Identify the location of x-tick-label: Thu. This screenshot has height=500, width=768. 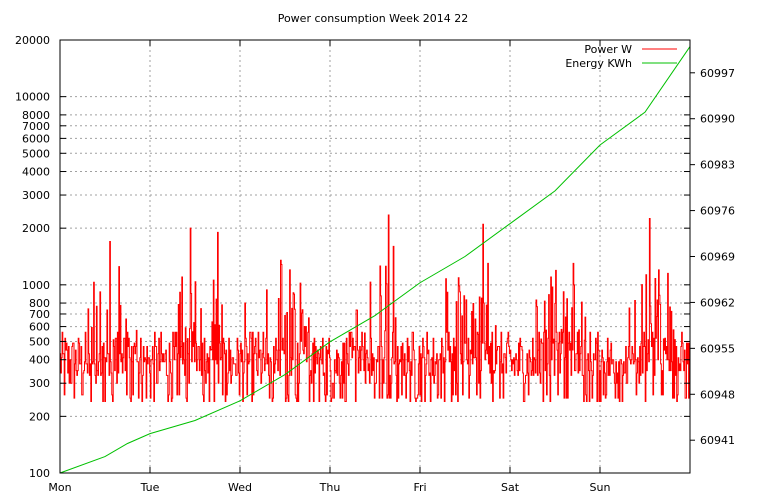
(330, 487).